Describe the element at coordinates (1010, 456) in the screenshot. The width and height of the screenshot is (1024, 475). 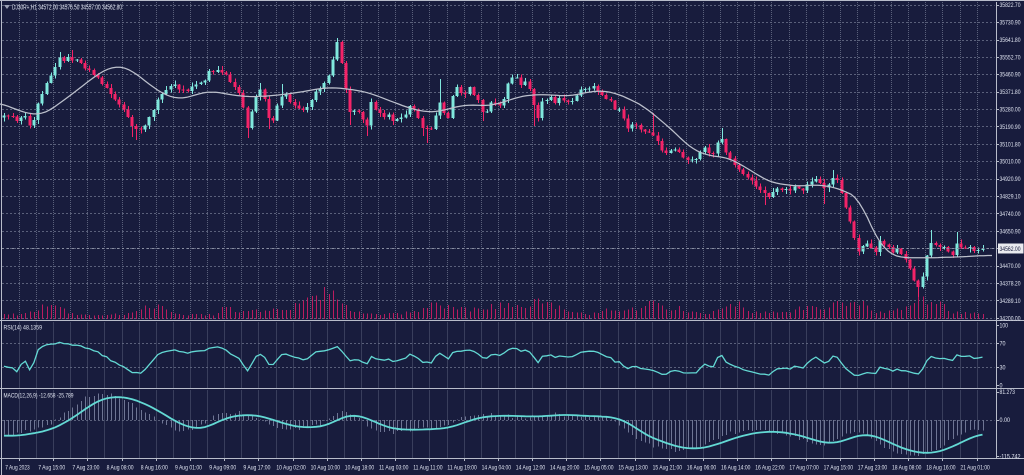
I see `svg-text: -115.742` at that location.